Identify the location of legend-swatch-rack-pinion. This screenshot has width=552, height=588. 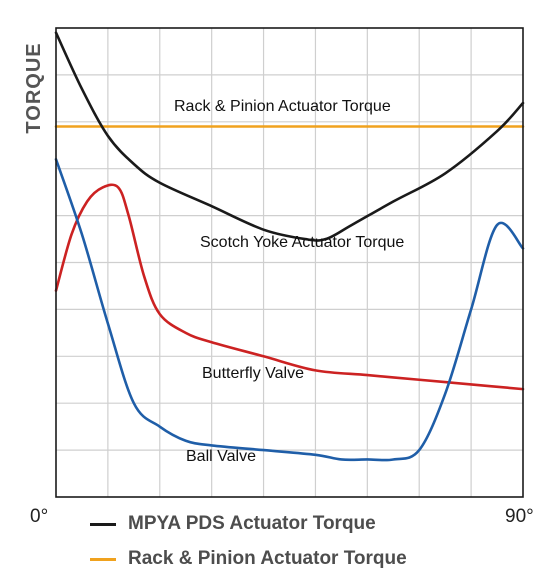
(103, 559).